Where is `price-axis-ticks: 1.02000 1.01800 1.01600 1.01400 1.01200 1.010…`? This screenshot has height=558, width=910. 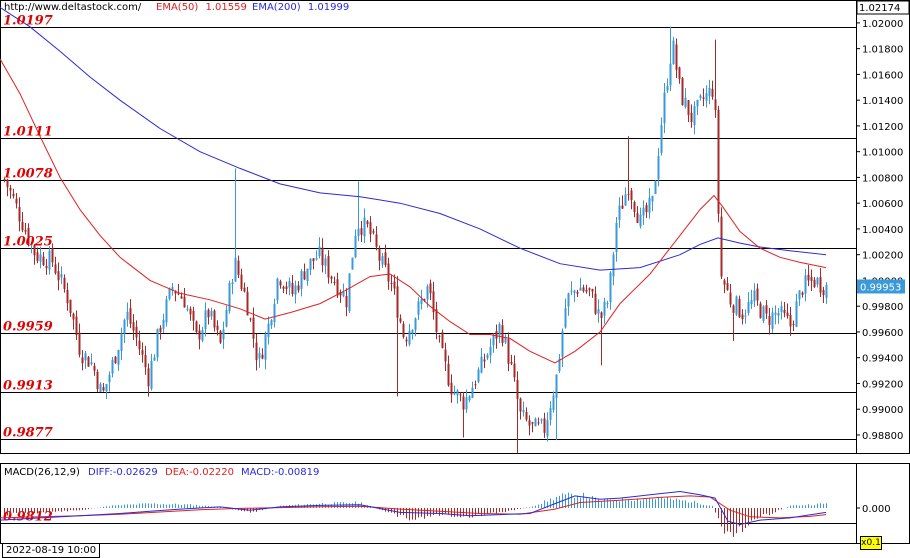 price-axis-ticks: 1.02000 1.01800 1.01600 1.01400 1.01200 1.010… is located at coordinates (883, 221).